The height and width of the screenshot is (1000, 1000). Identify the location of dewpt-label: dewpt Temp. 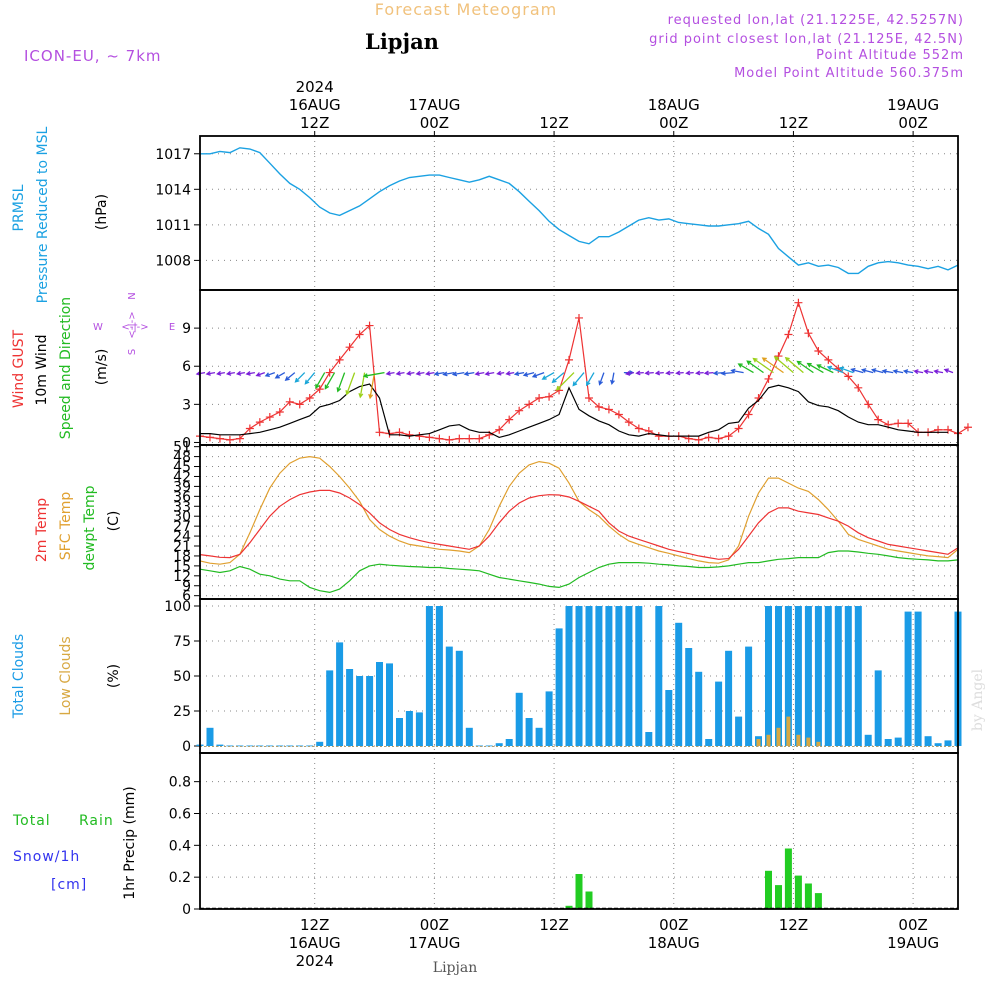
(90, 527).